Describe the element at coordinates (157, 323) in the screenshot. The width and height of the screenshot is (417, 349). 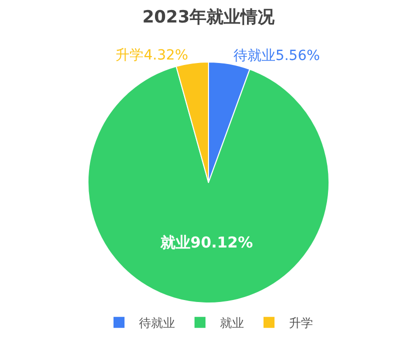
I see `legend-label: 待就业` at that location.